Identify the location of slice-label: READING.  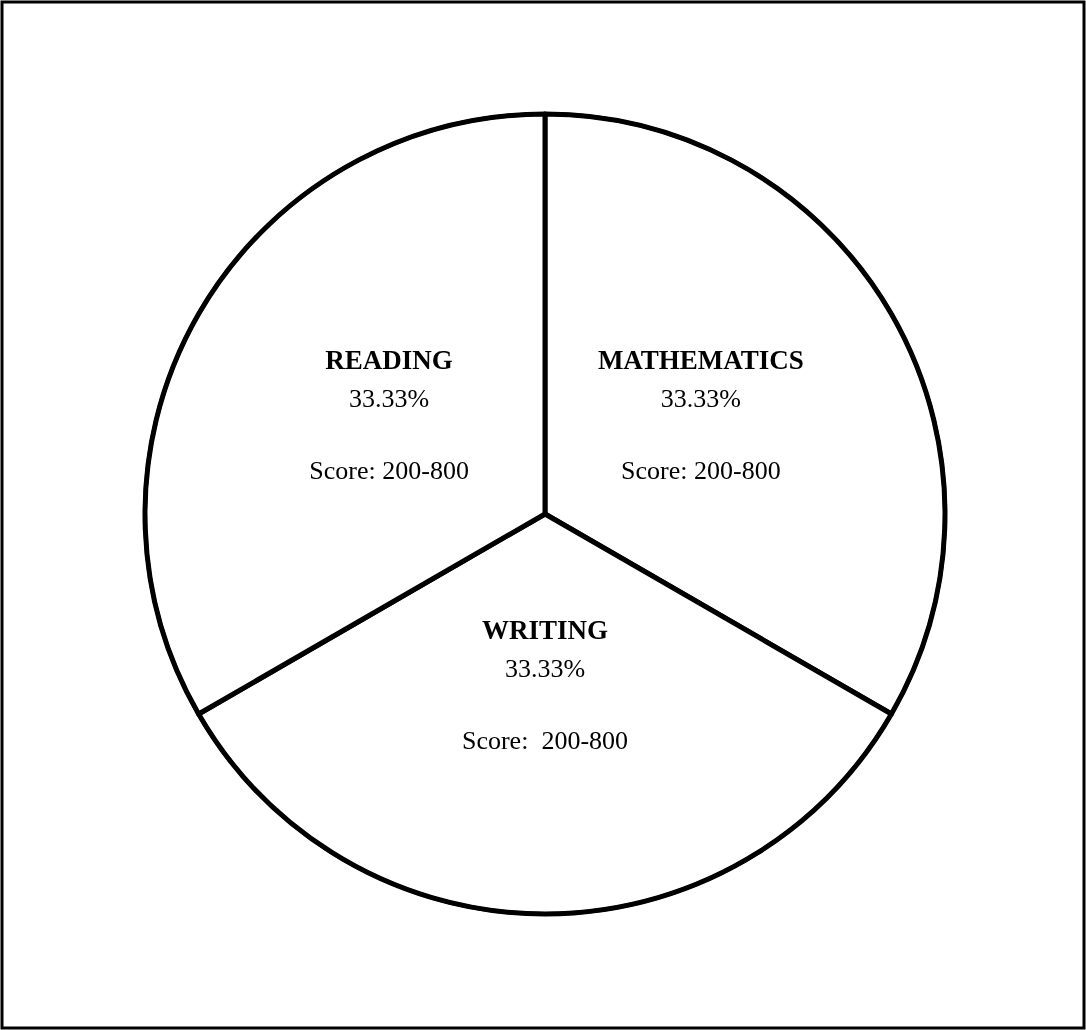
(389, 360).